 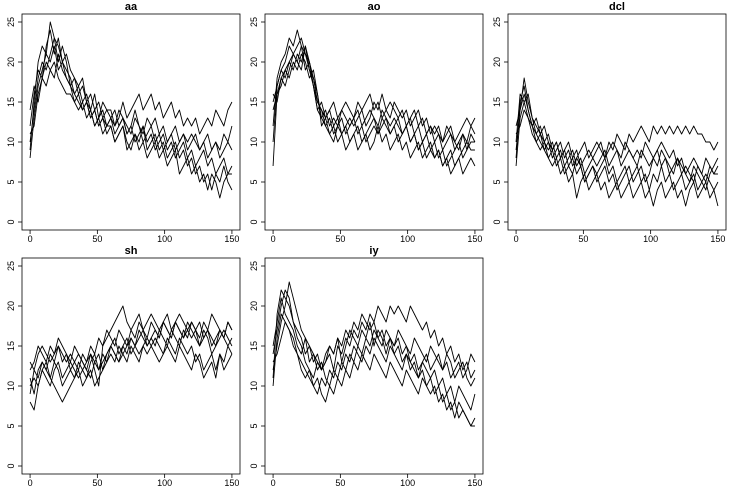 I want to click on panel-title: sh, so click(x=131, y=251).